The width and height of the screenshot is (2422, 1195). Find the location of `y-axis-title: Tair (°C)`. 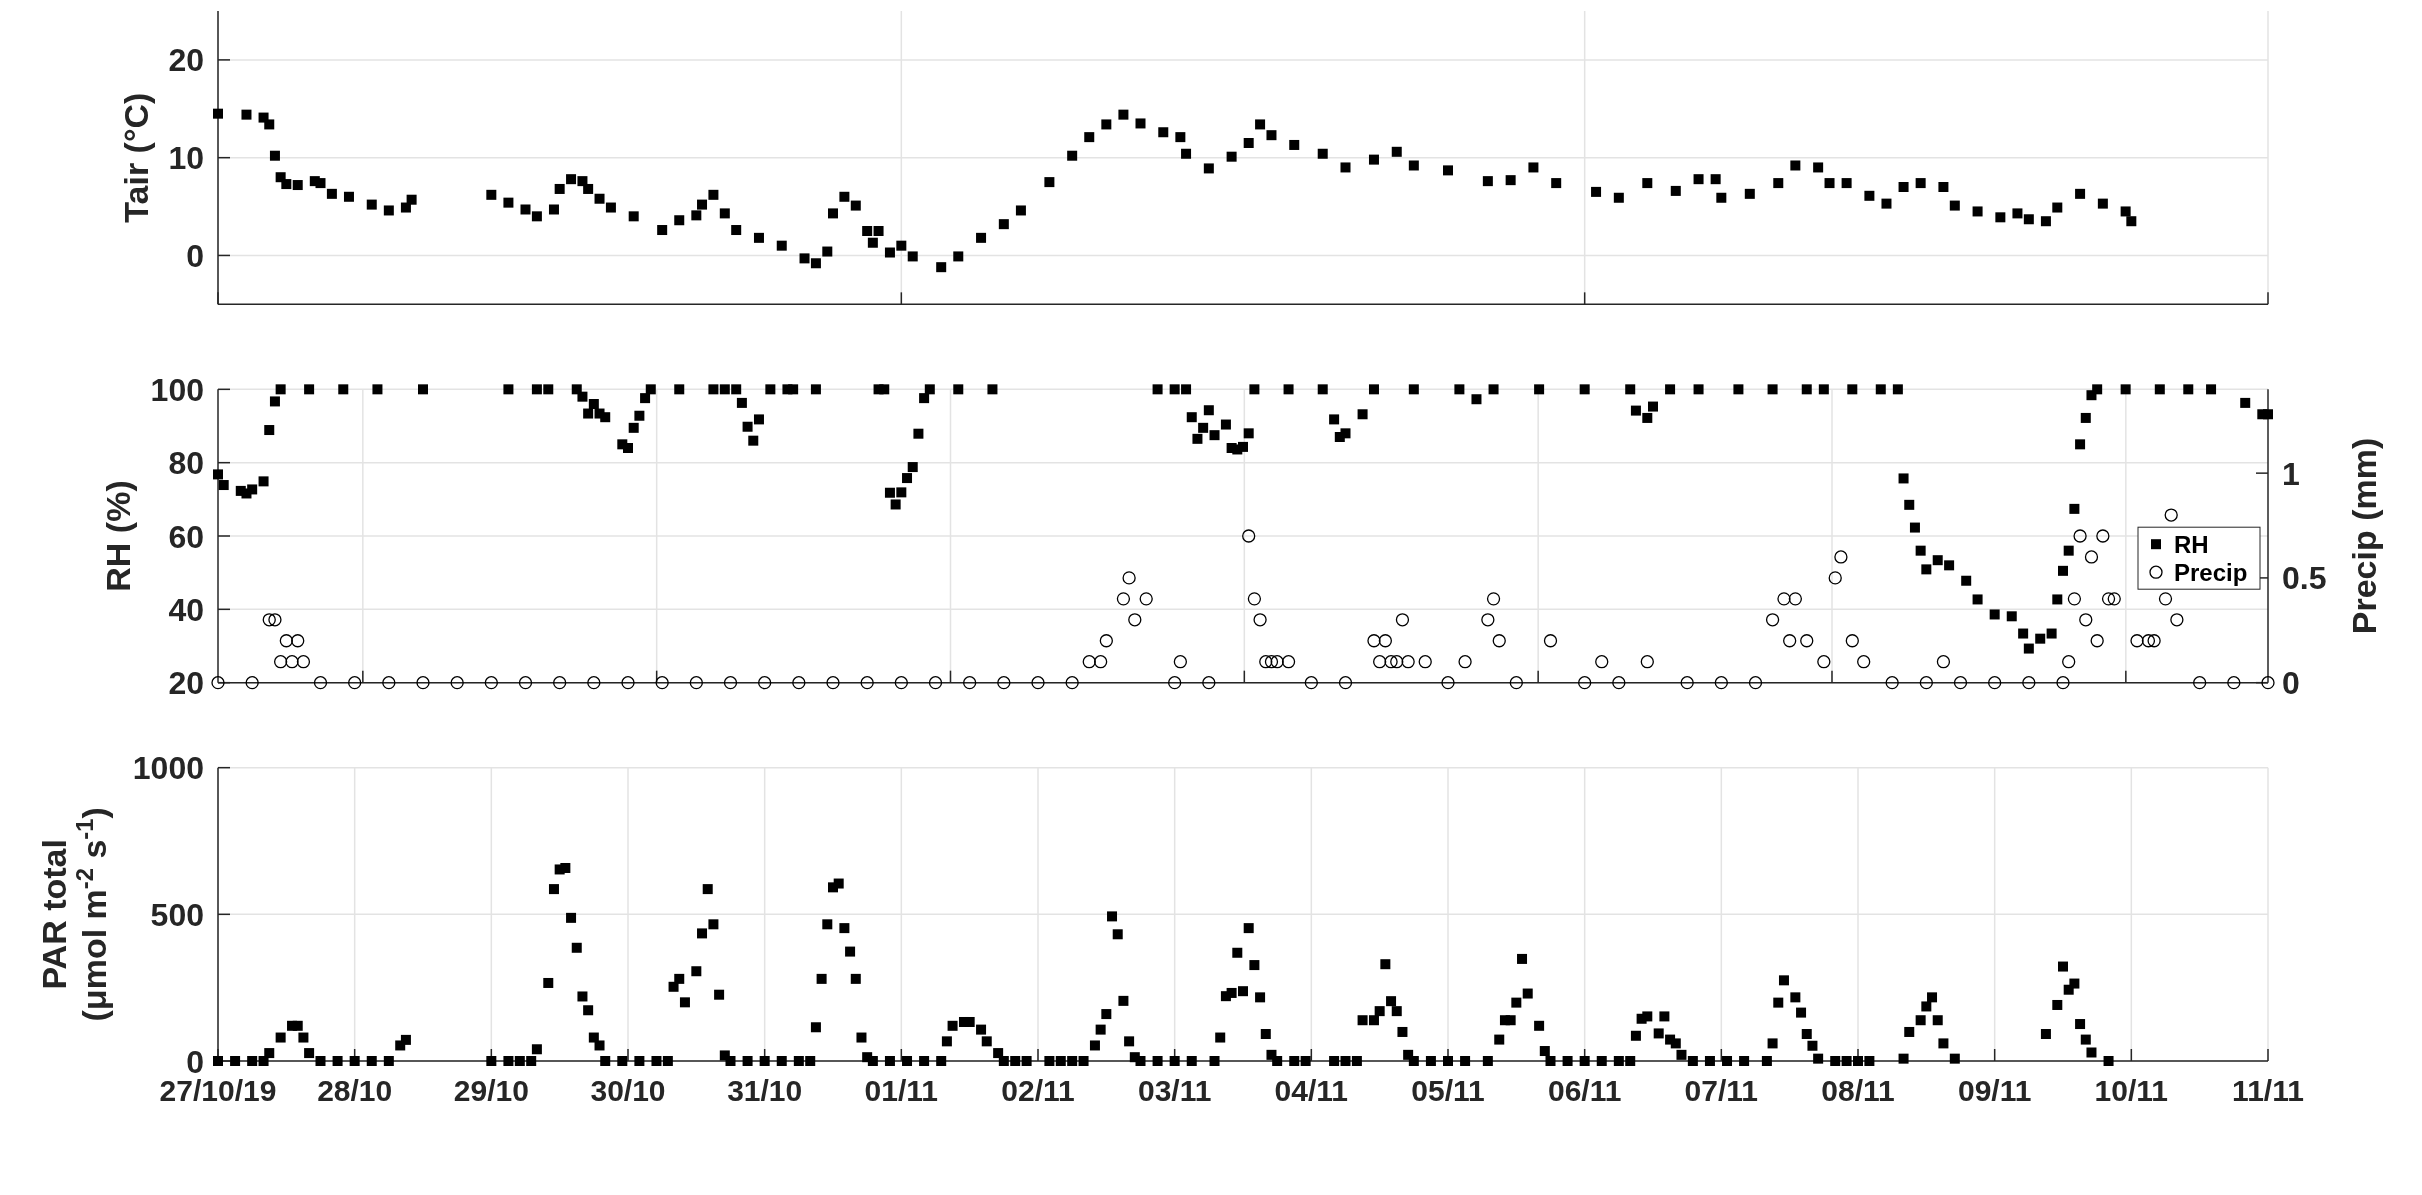

y-axis-title: Tair (°C) is located at coordinates (136, 157).